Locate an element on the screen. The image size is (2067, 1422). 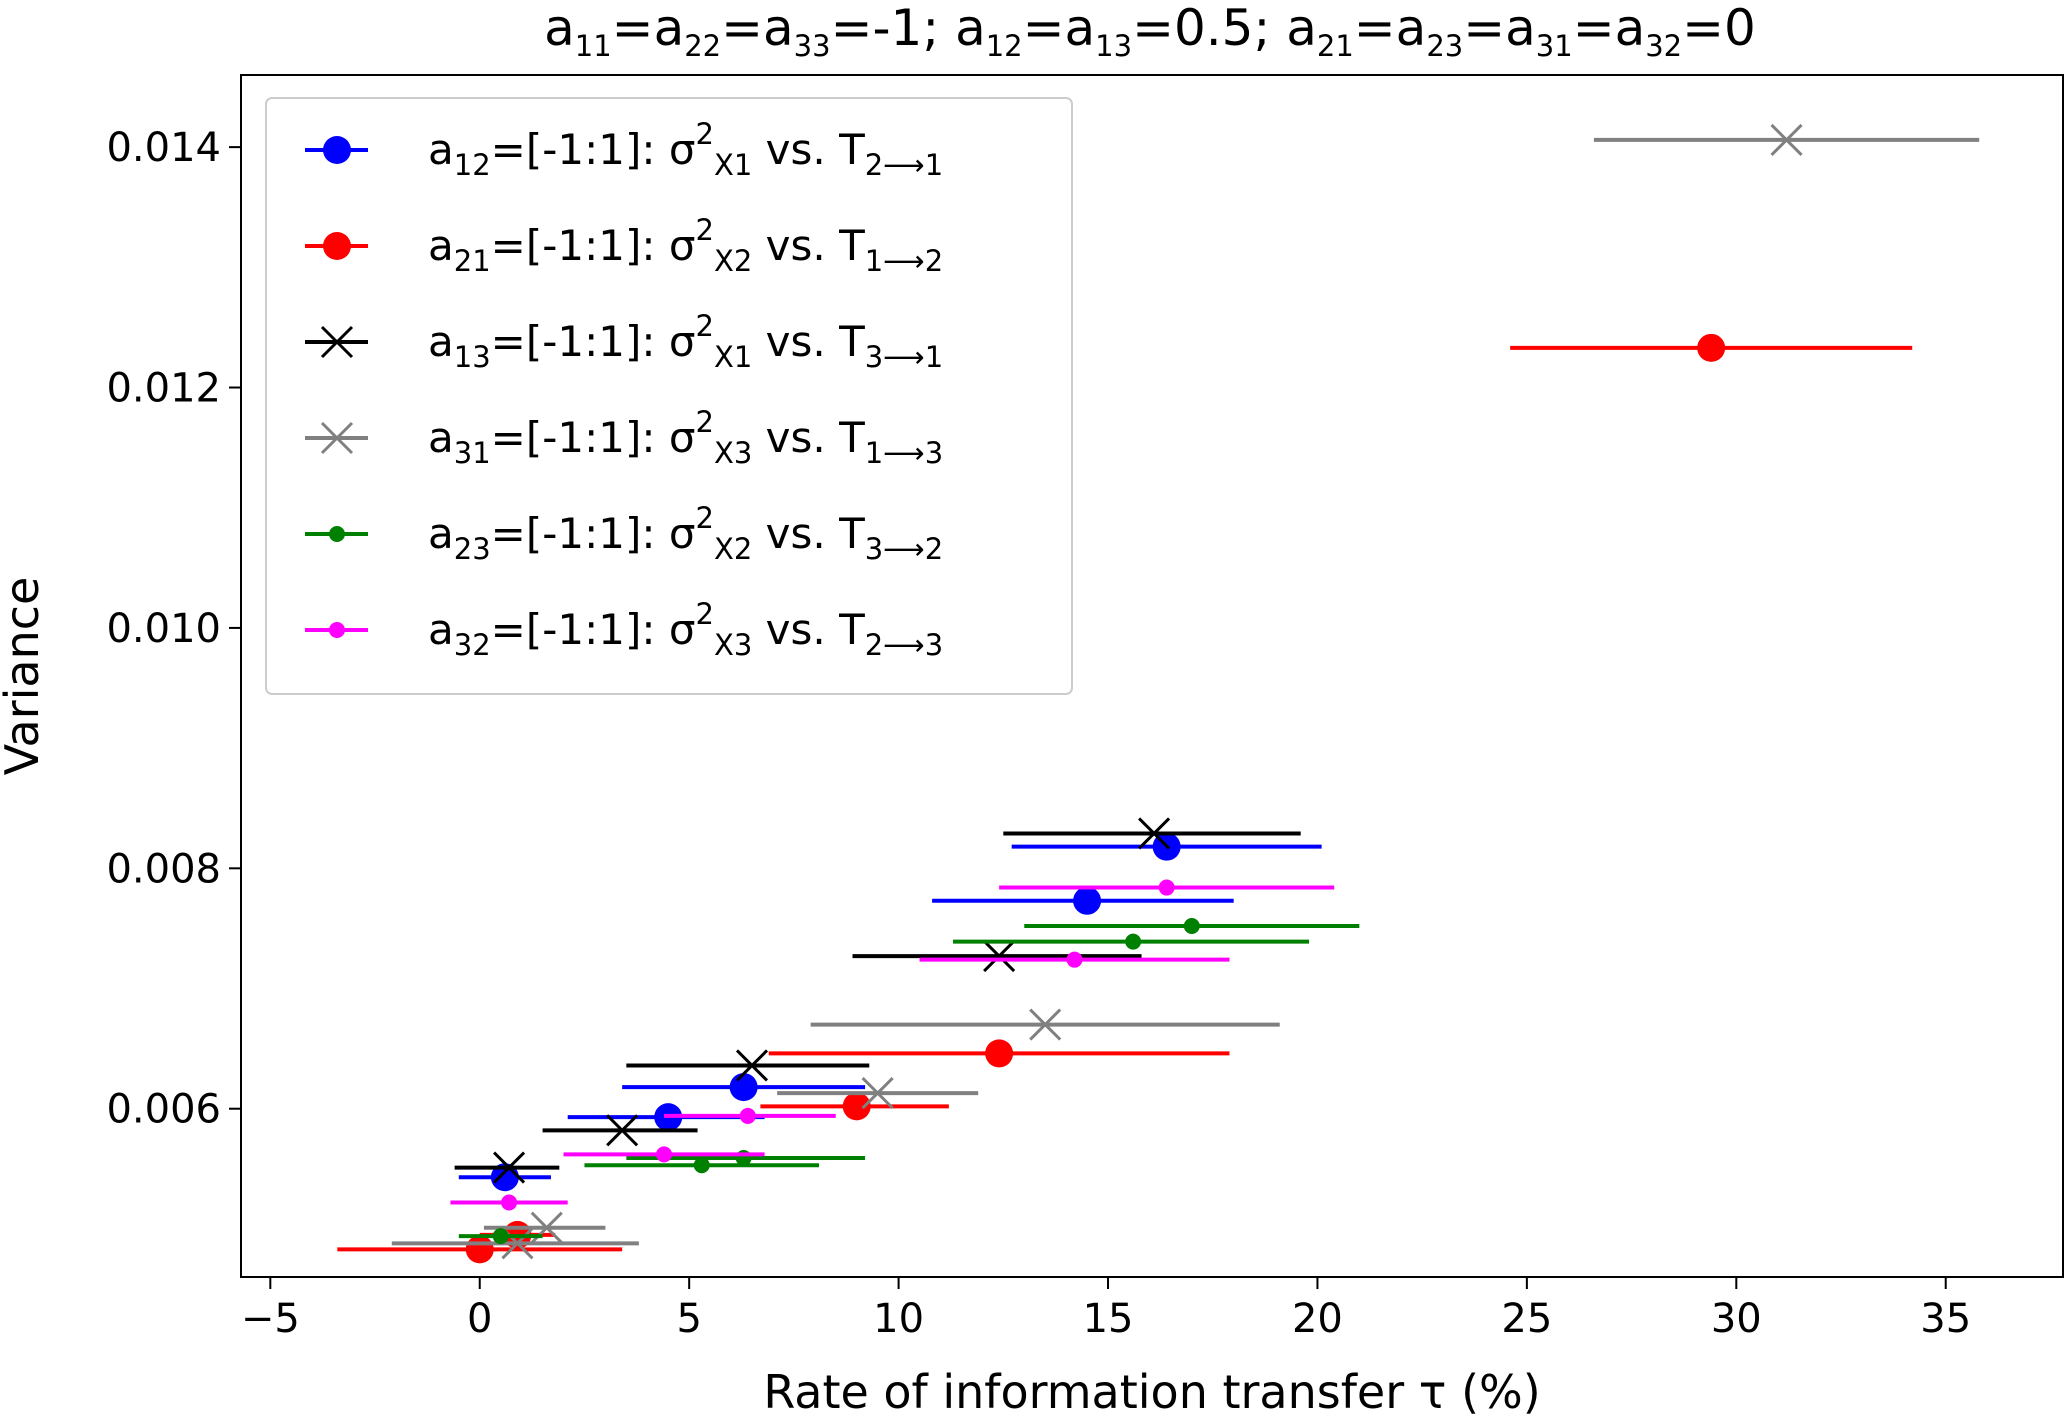
y-tick-label: 0.008 is located at coordinates (163, 869).